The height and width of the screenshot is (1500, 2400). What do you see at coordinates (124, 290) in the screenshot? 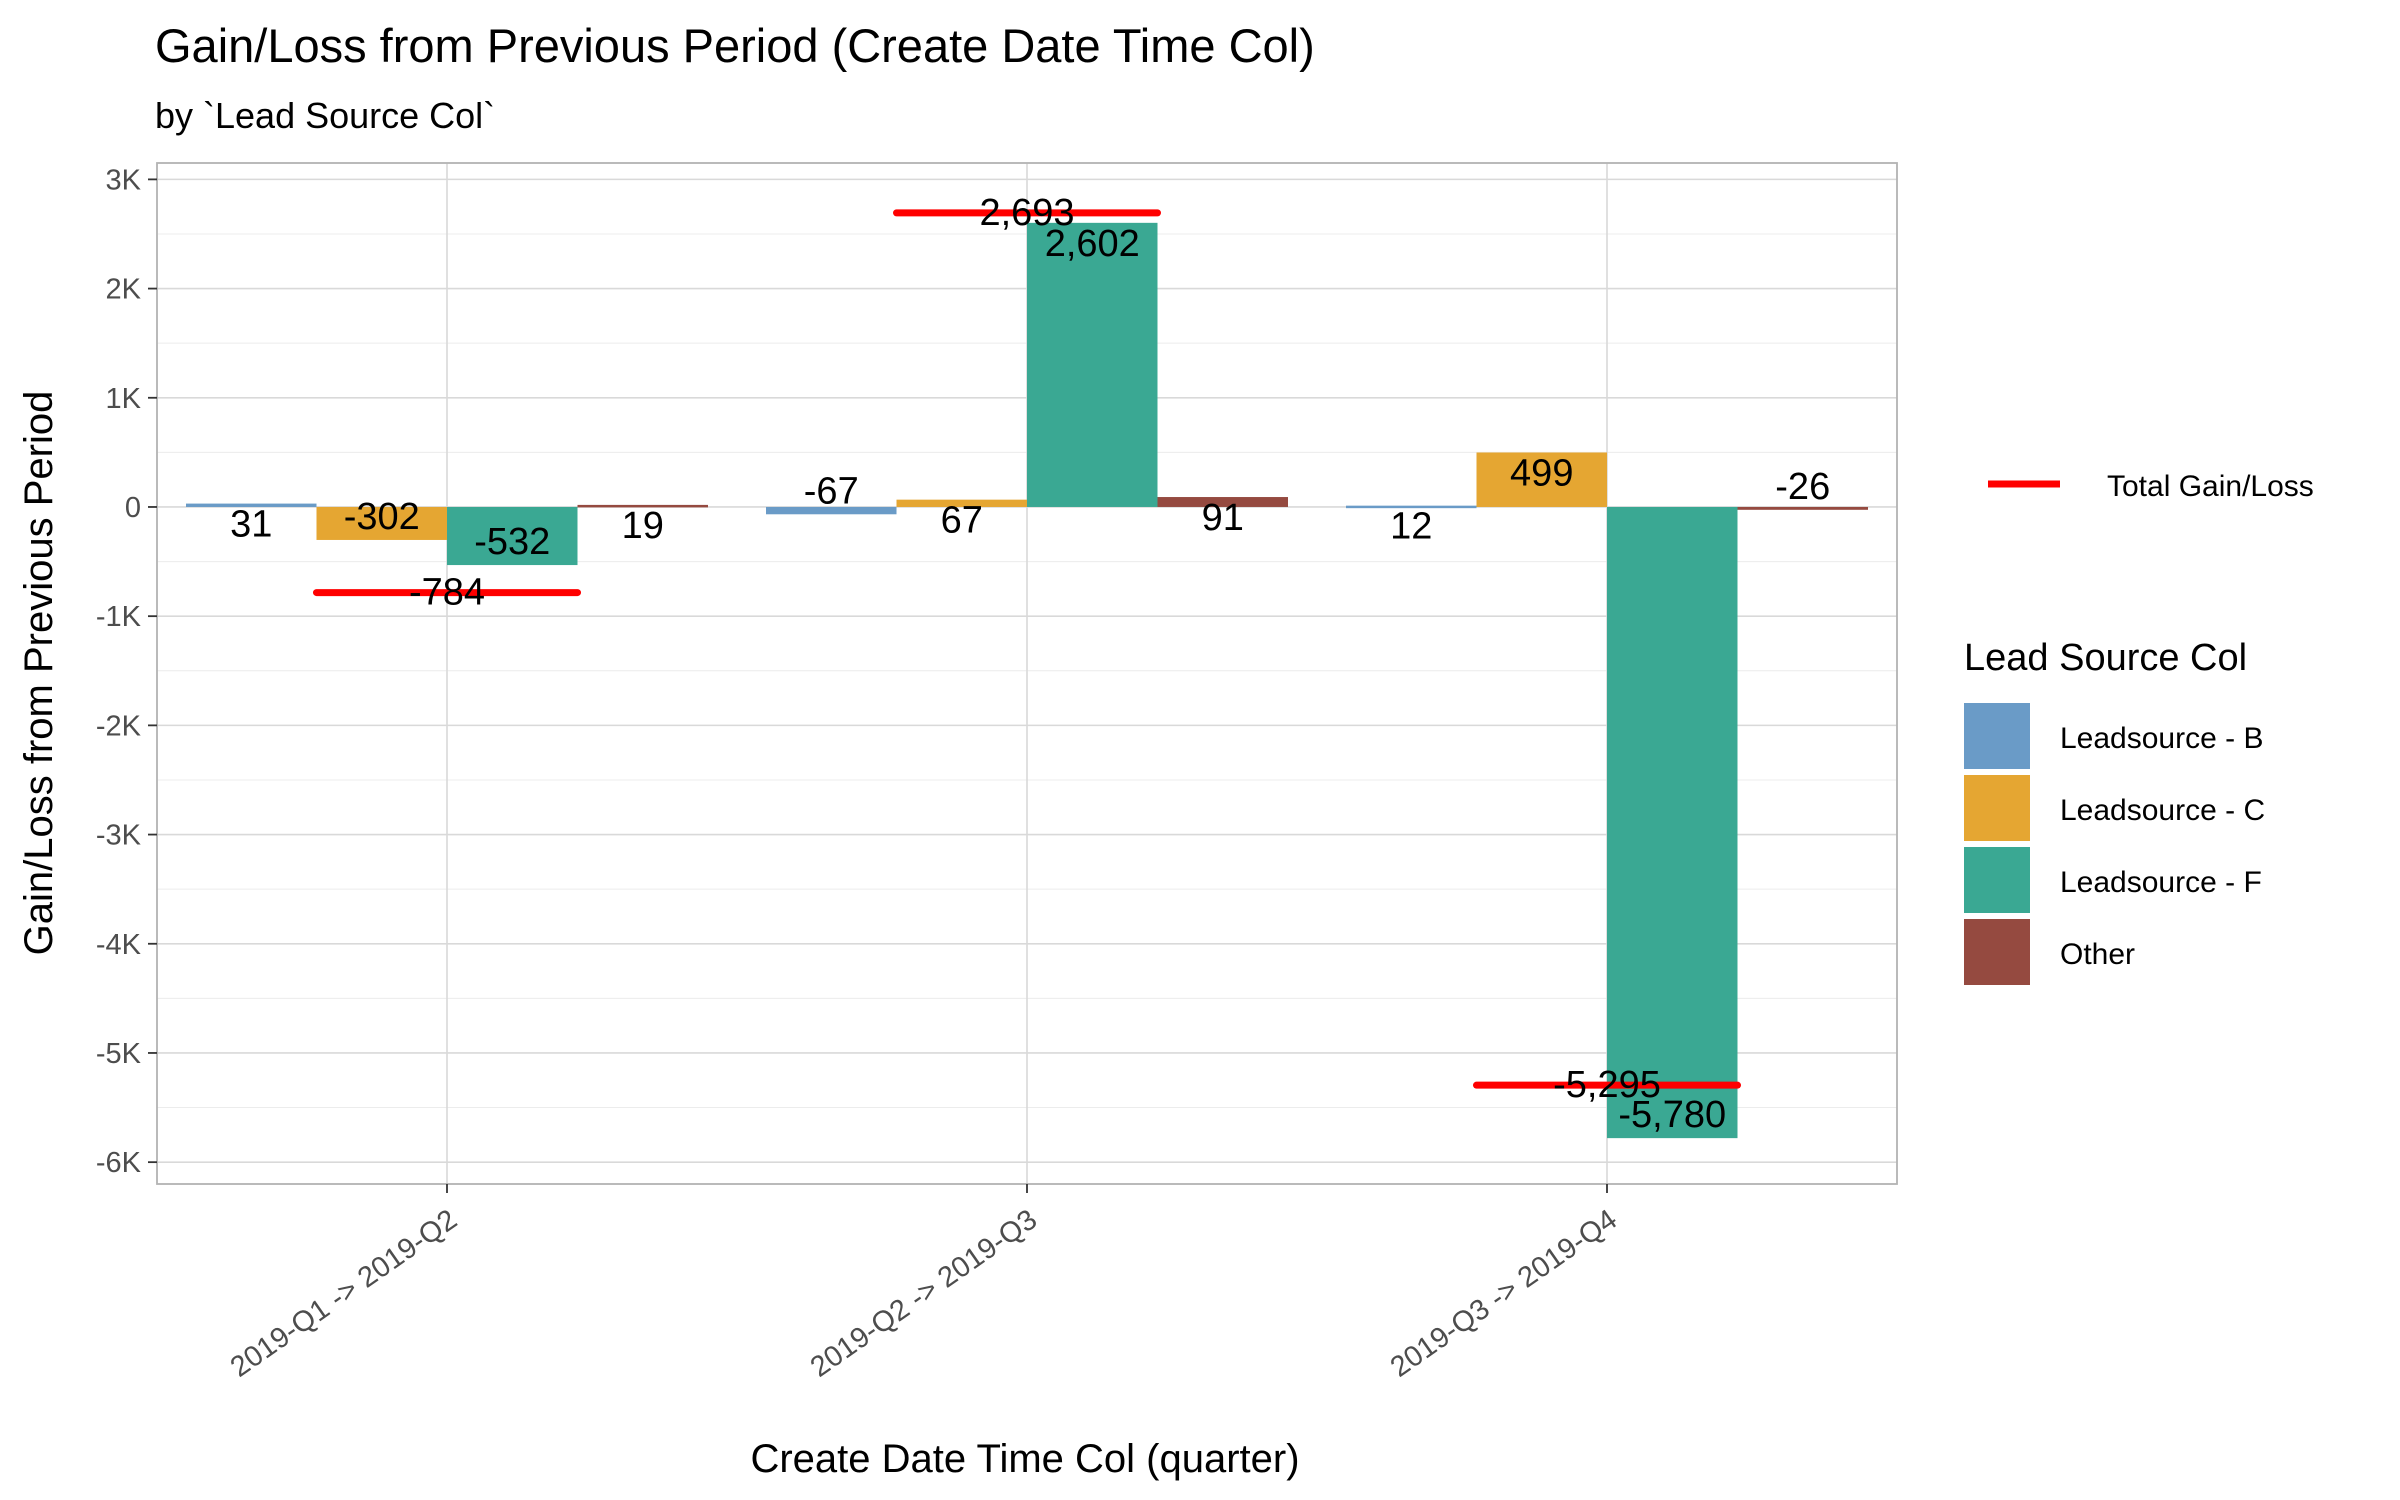
I see `y-tick-label: 2K` at bounding box center [124, 290].